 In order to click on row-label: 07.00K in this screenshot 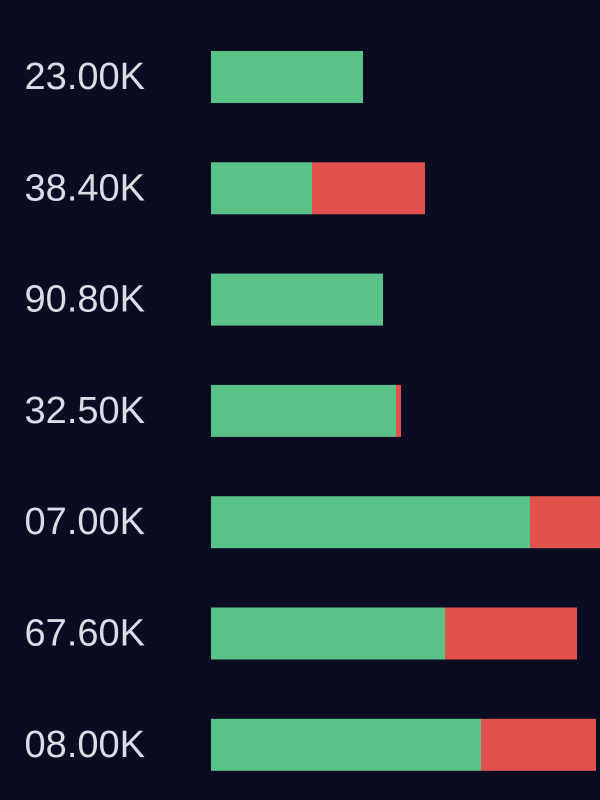, I will do `click(85, 522)`.